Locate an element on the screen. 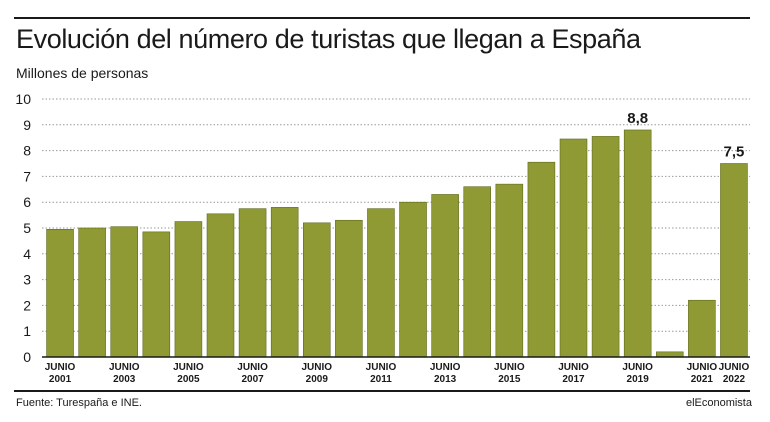  bottom-rule is located at coordinates (382, 391).